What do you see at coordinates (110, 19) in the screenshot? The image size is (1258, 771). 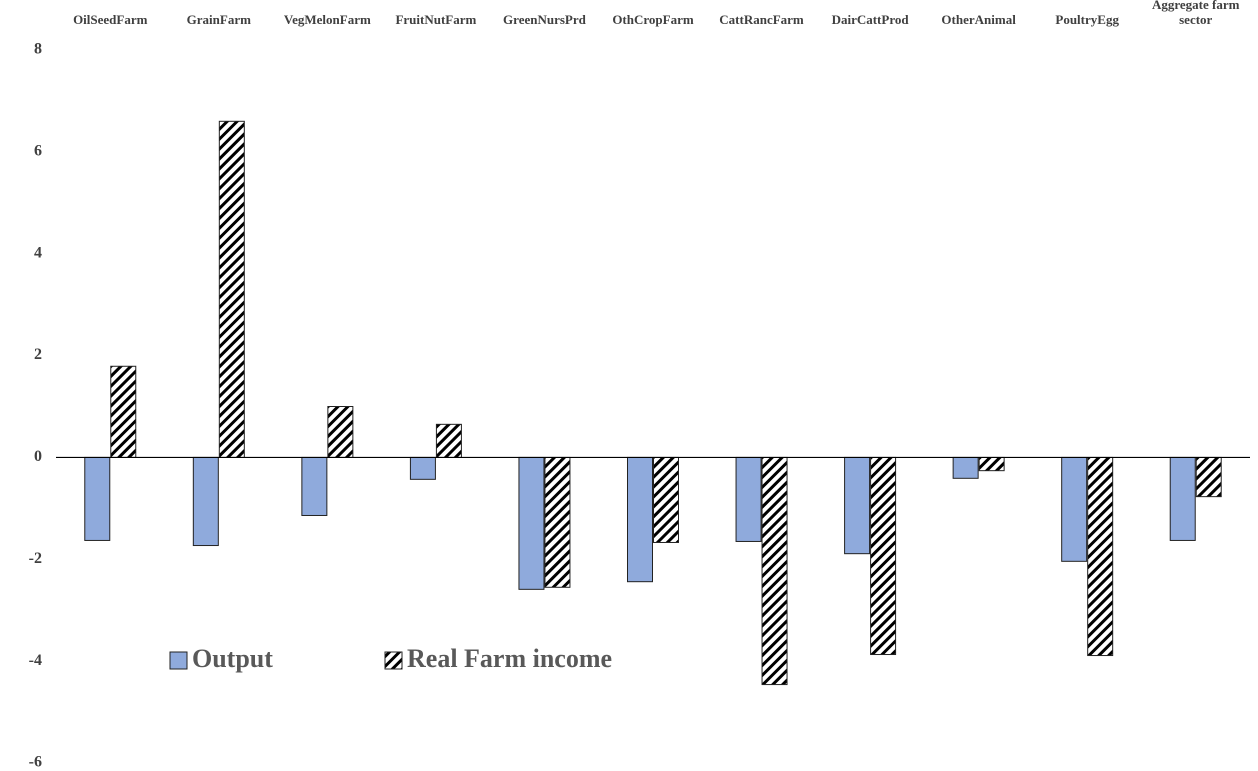 I see `x-tick-label: OilSeedFarm` at bounding box center [110, 19].